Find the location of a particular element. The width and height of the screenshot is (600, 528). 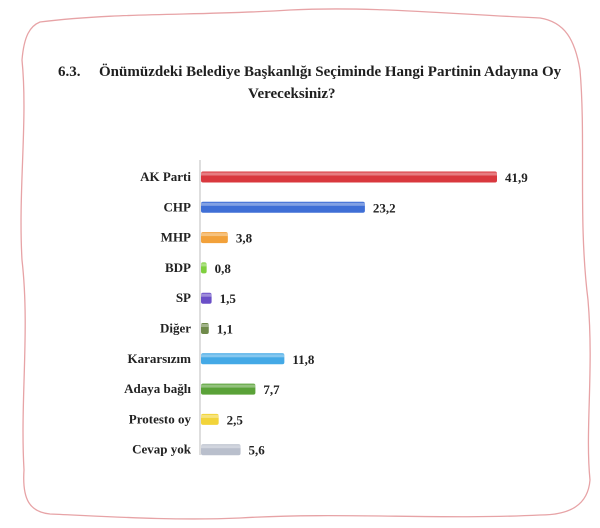

category-label-cevap-yok: Cevap yok is located at coordinates (162, 449).